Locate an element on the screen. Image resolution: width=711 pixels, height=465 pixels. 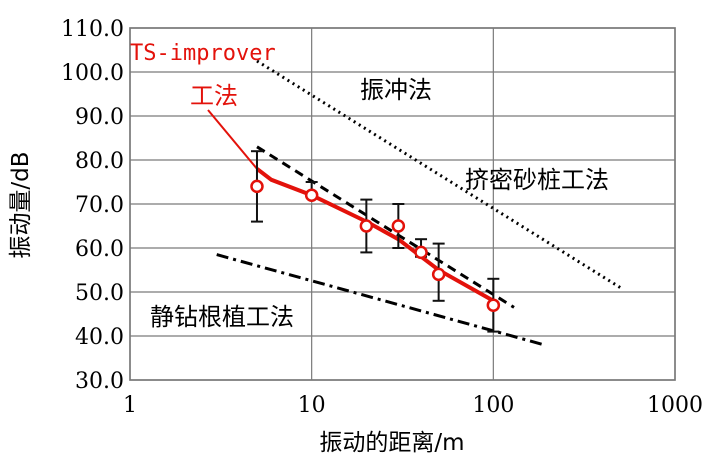
series-line-dashdot is located at coordinates (380, 300).